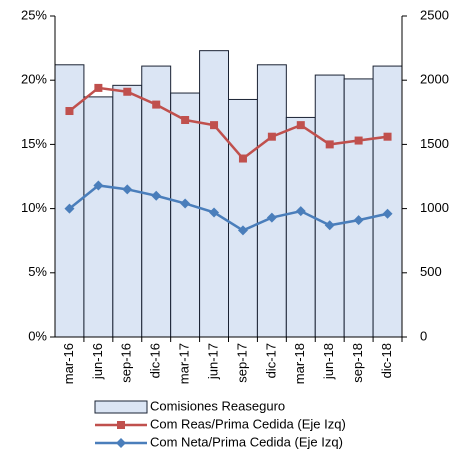 The image size is (450, 459). What do you see at coordinates (34, 79) in the screenshot?
I see `y-tick-label: 20%` at bounding box center [34, 79].